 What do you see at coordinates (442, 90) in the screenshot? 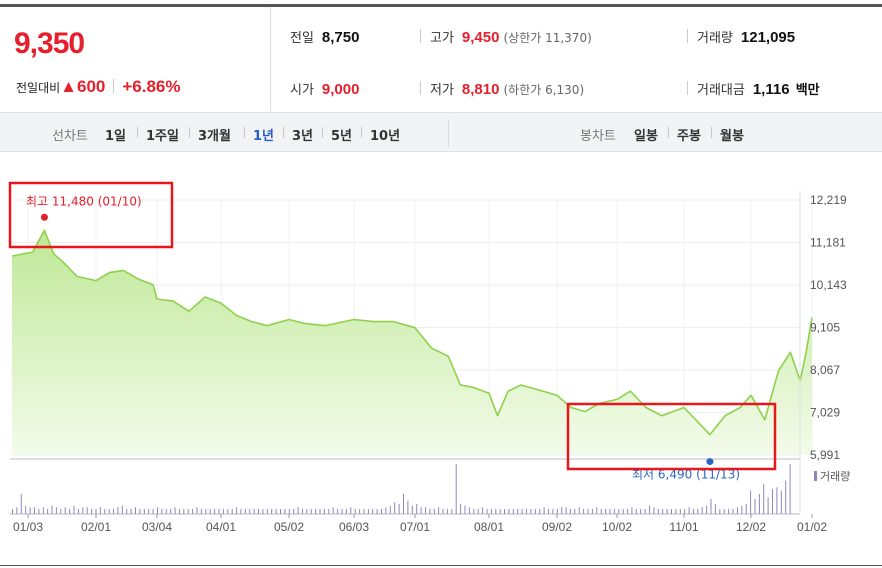
I see `low-label: 저가` at bounding box center [442, 90].